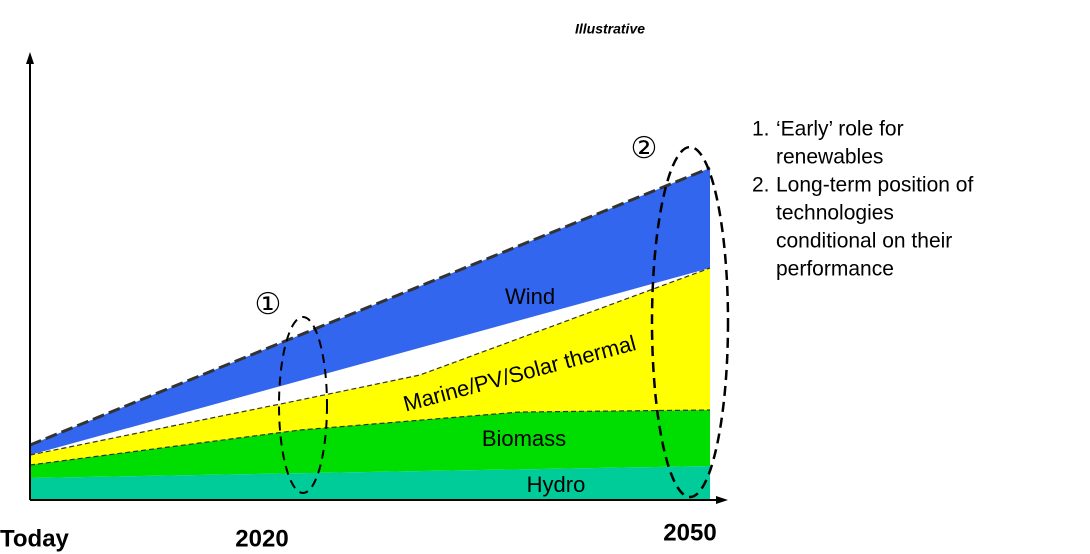  What do you see at coordinates (761, 185) in the screenshot?
I see `note-text: 2.` at bounding box center [761, 185].